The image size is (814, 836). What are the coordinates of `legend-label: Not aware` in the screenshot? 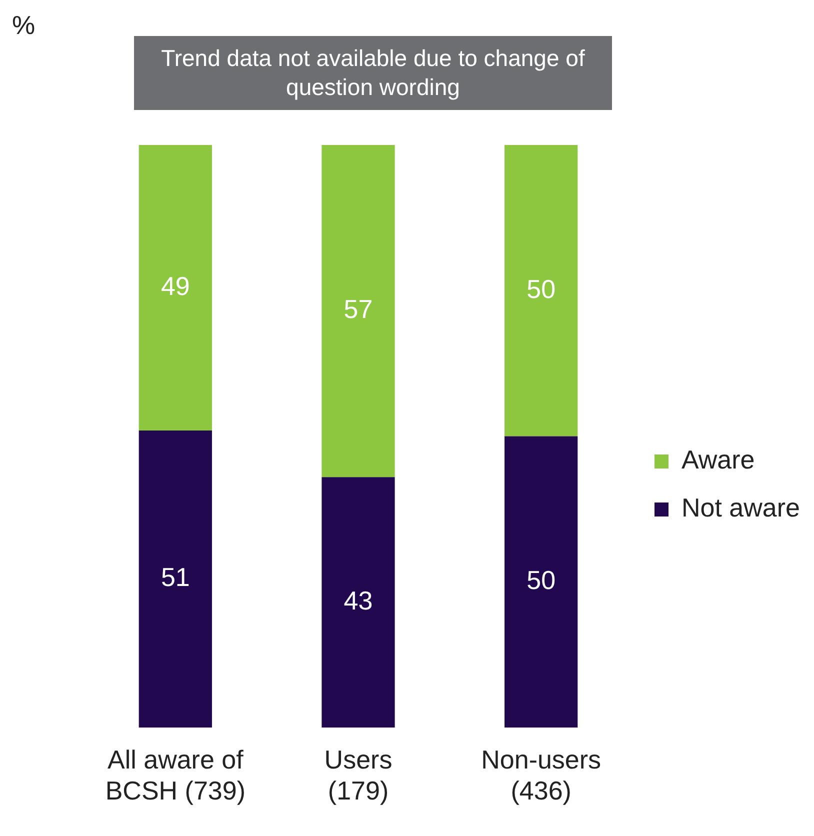 It's located at (741, 507).